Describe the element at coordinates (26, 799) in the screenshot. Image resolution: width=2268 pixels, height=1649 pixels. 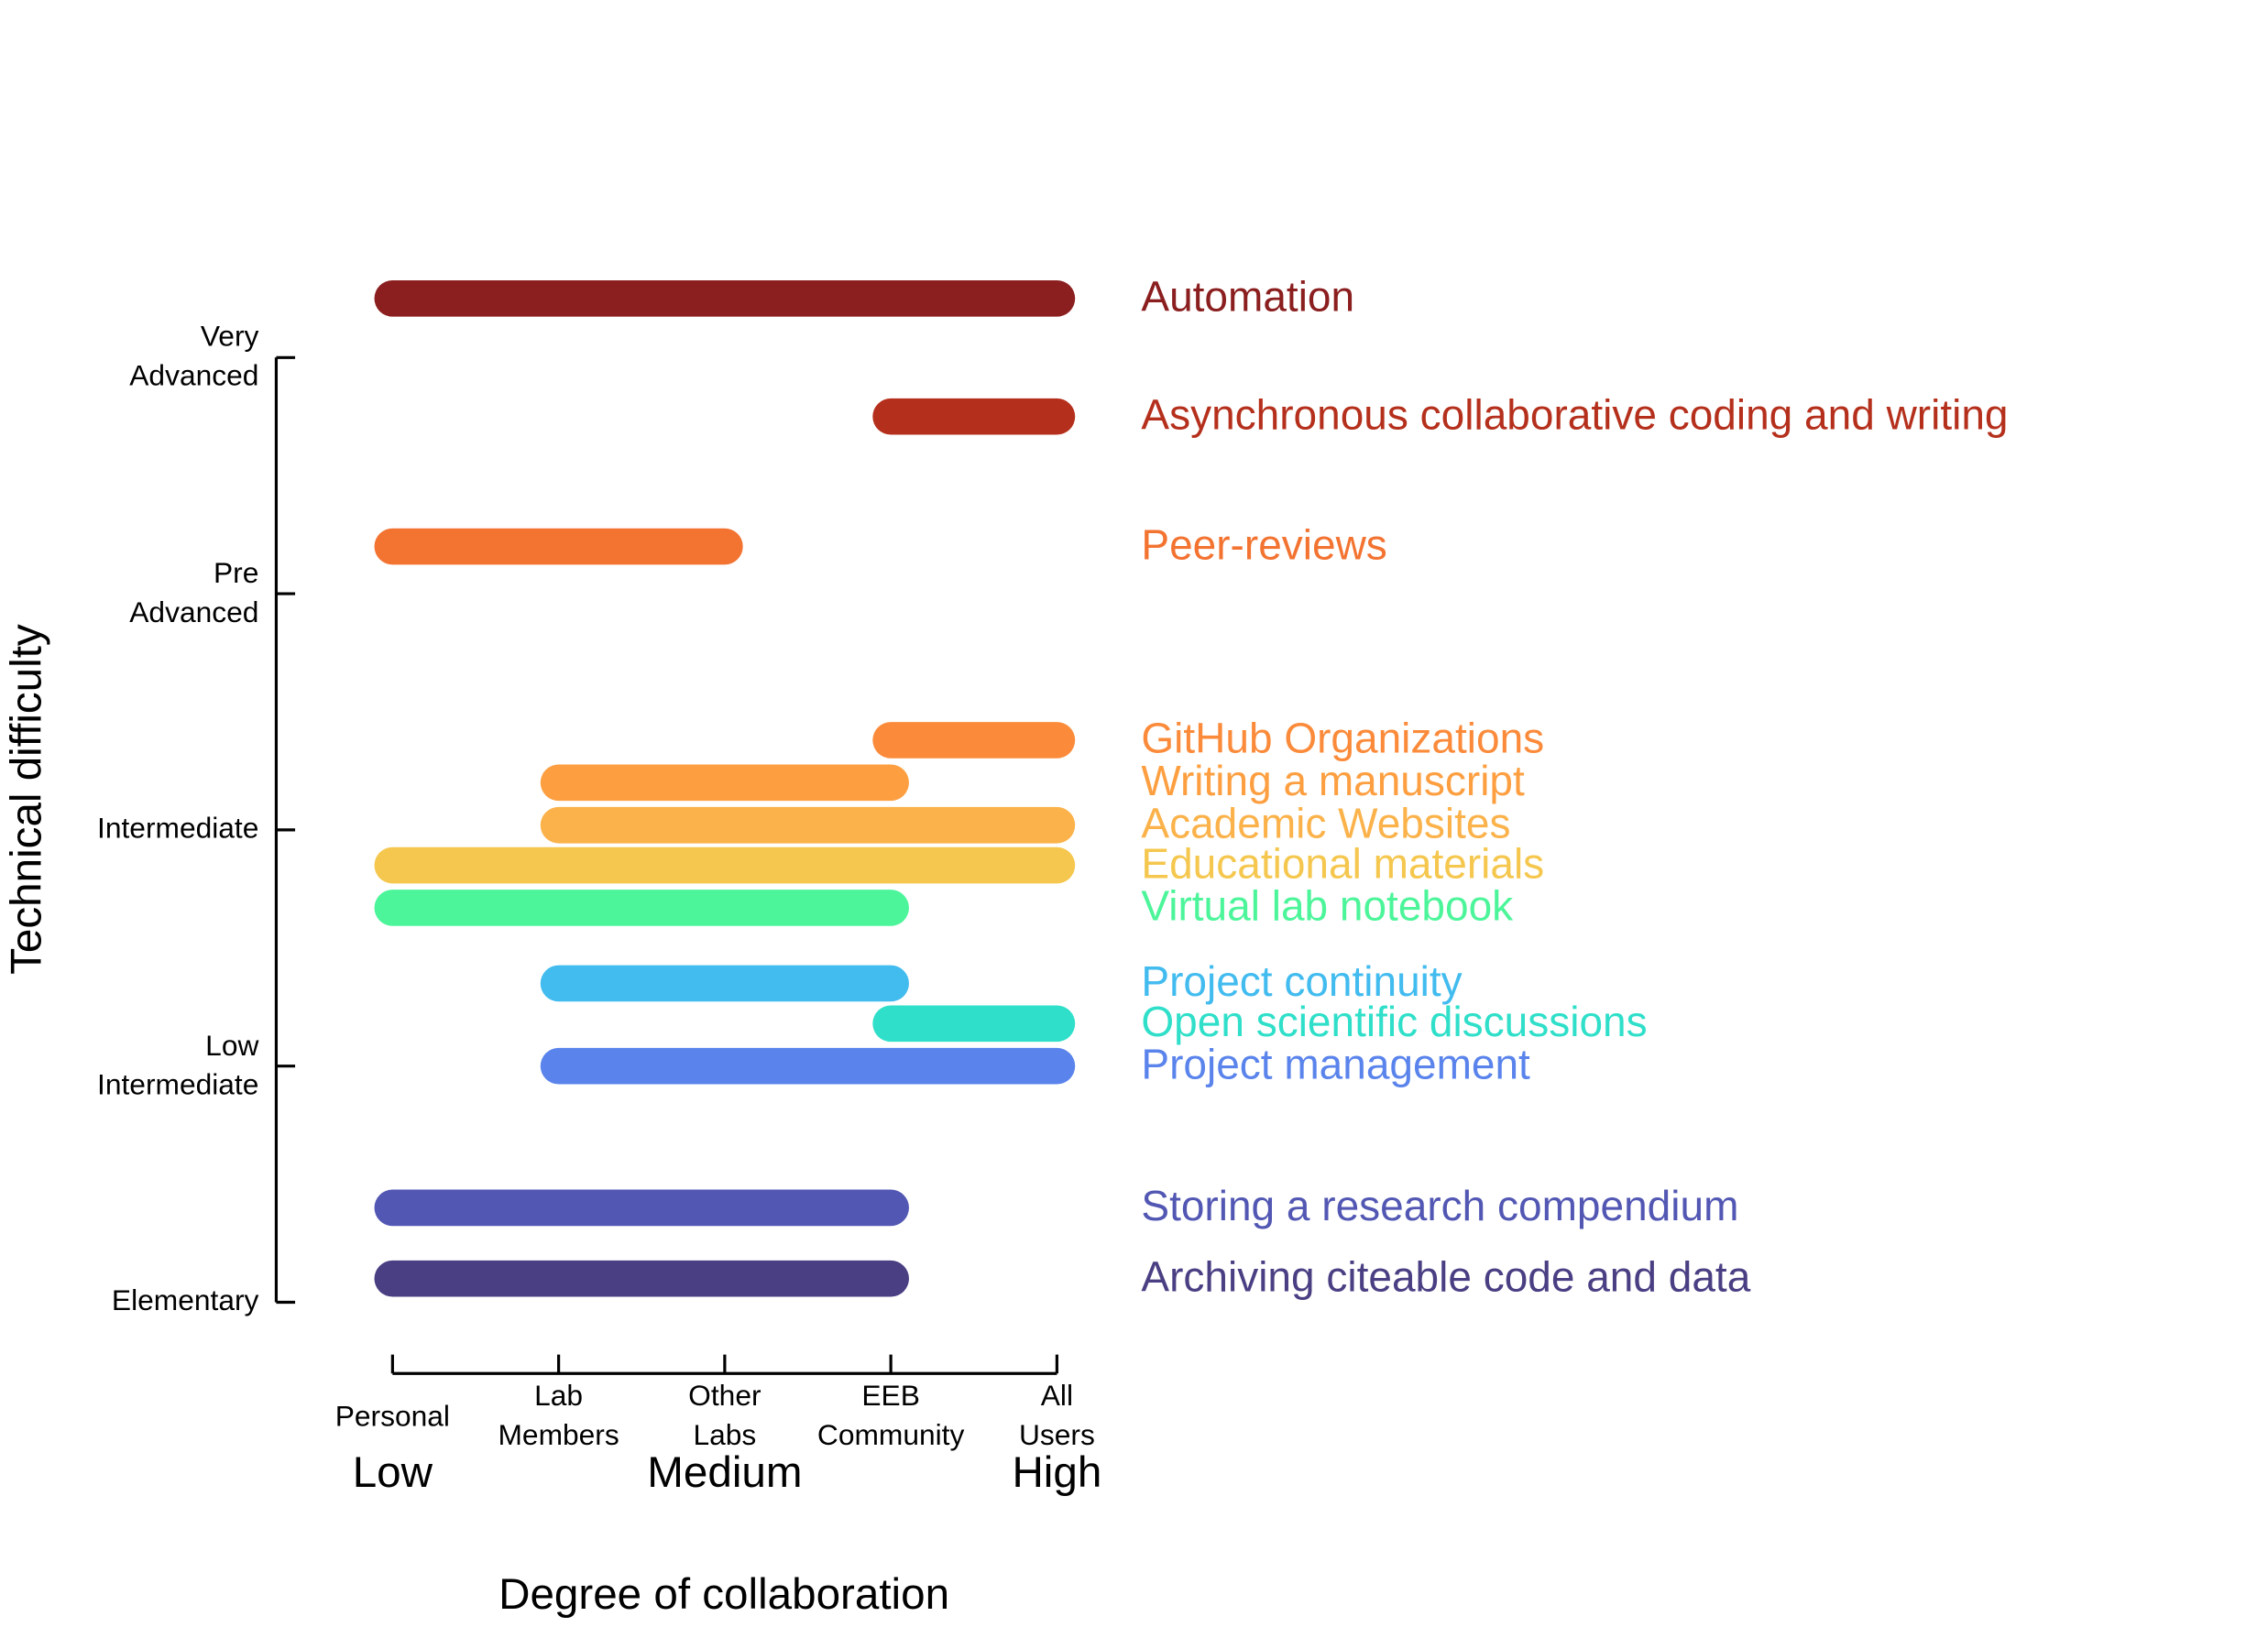
I see `y-axis-label: Technical difficulty` at that location.